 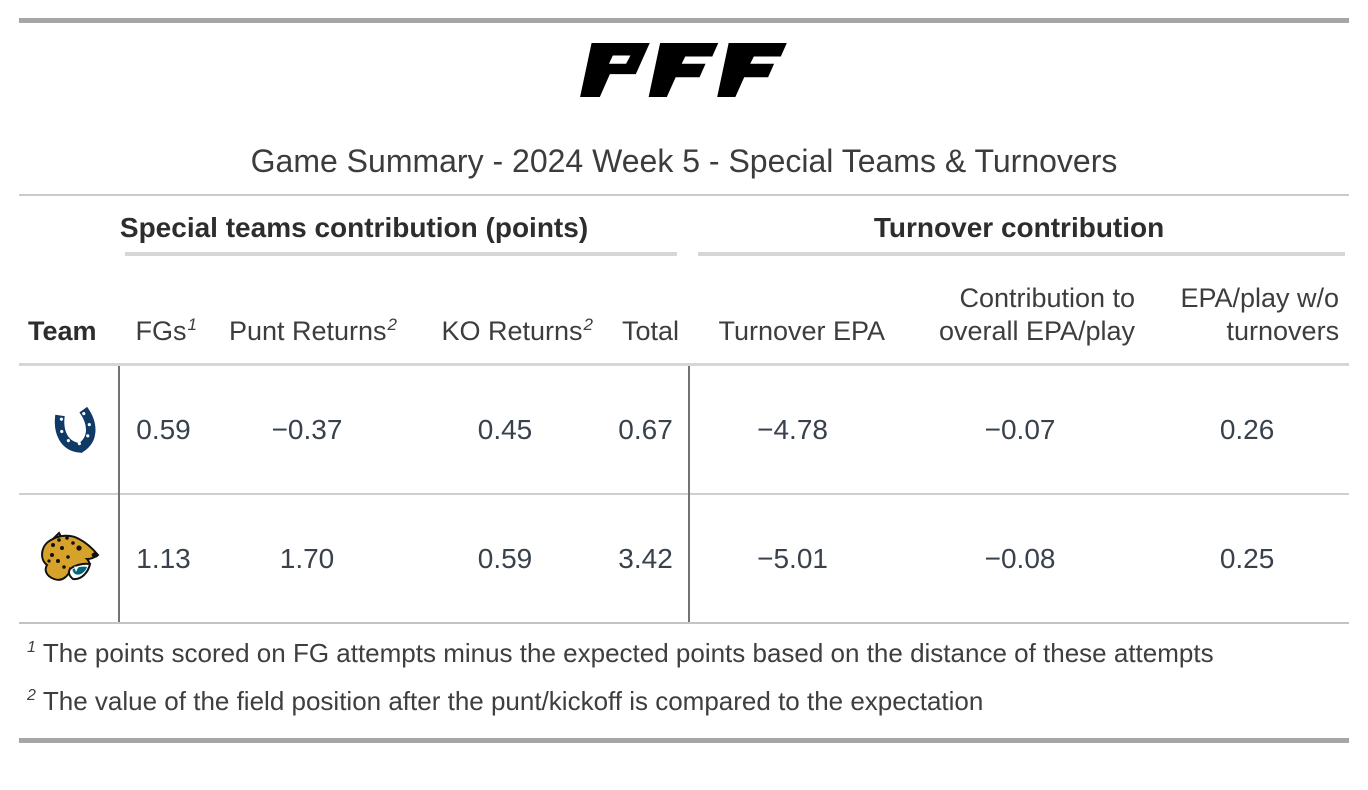 I want to click on col-header-contribution: Contribution to overall EPA/play, so click(x=1020, y=311).